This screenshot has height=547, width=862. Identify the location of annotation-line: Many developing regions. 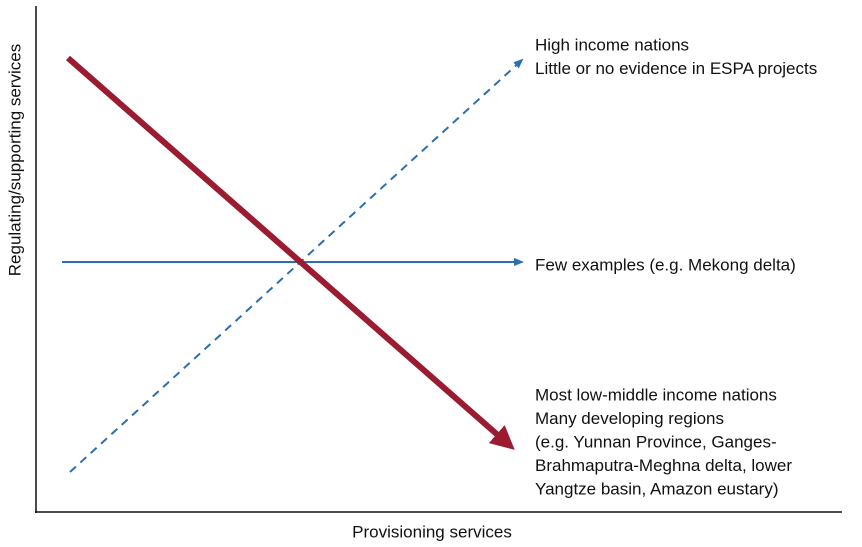
(629, 418).